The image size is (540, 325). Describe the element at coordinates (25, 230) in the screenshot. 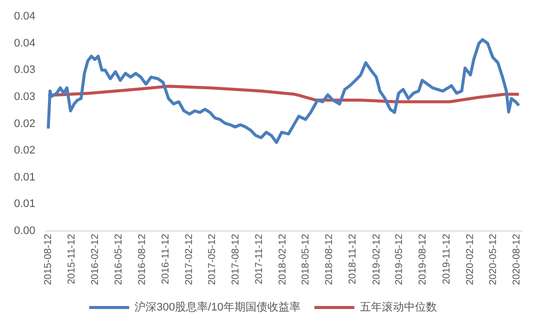

I see `y-tick-label: 0.00` at that location.